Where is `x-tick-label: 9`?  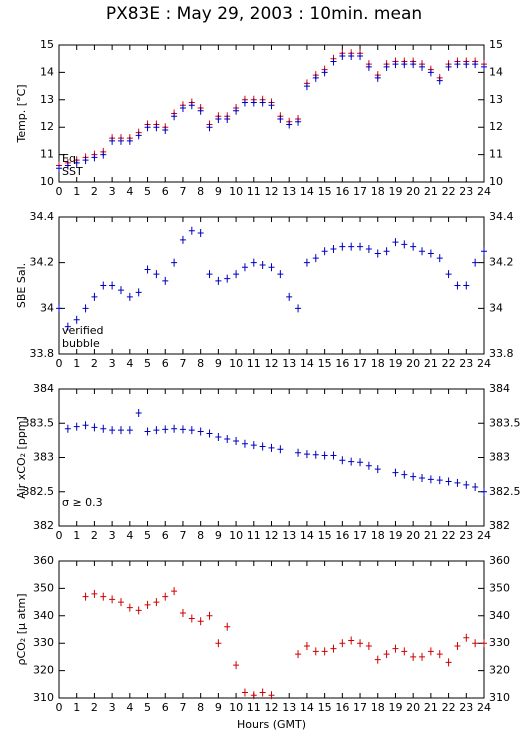 x-tick-label: 9 is located at coordinates (218, 707).